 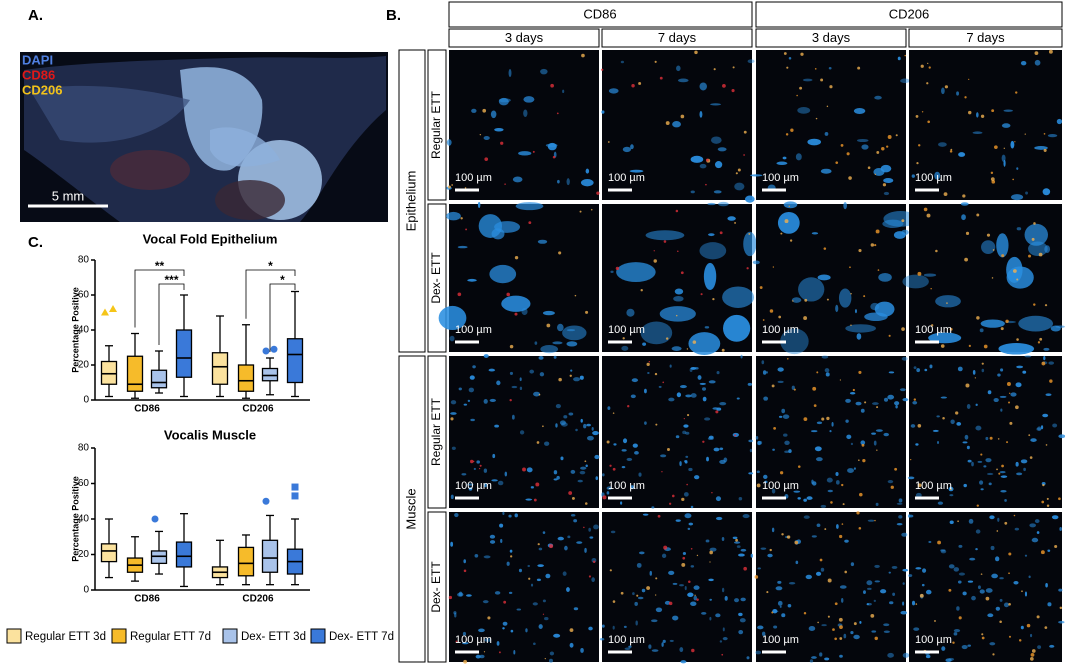 What do you see at coordinates (985, 37) in the screenshot?
I see `column-subheader: 7 days` at bounding box center [985, 37].